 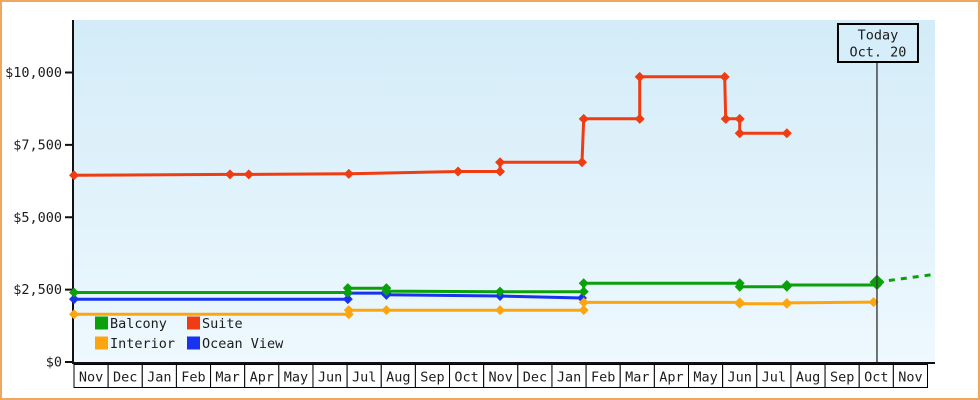 What do you see at coordinates (138, 324) in the screenshot?
I see `legend-label-balcony: Balcony` at bounding box center [138, 324].